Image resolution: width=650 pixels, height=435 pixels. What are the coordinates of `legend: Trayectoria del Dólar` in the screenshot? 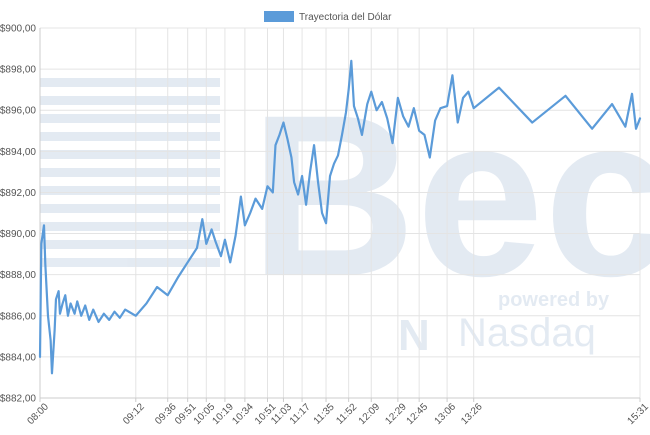 It's located at (328, 17).